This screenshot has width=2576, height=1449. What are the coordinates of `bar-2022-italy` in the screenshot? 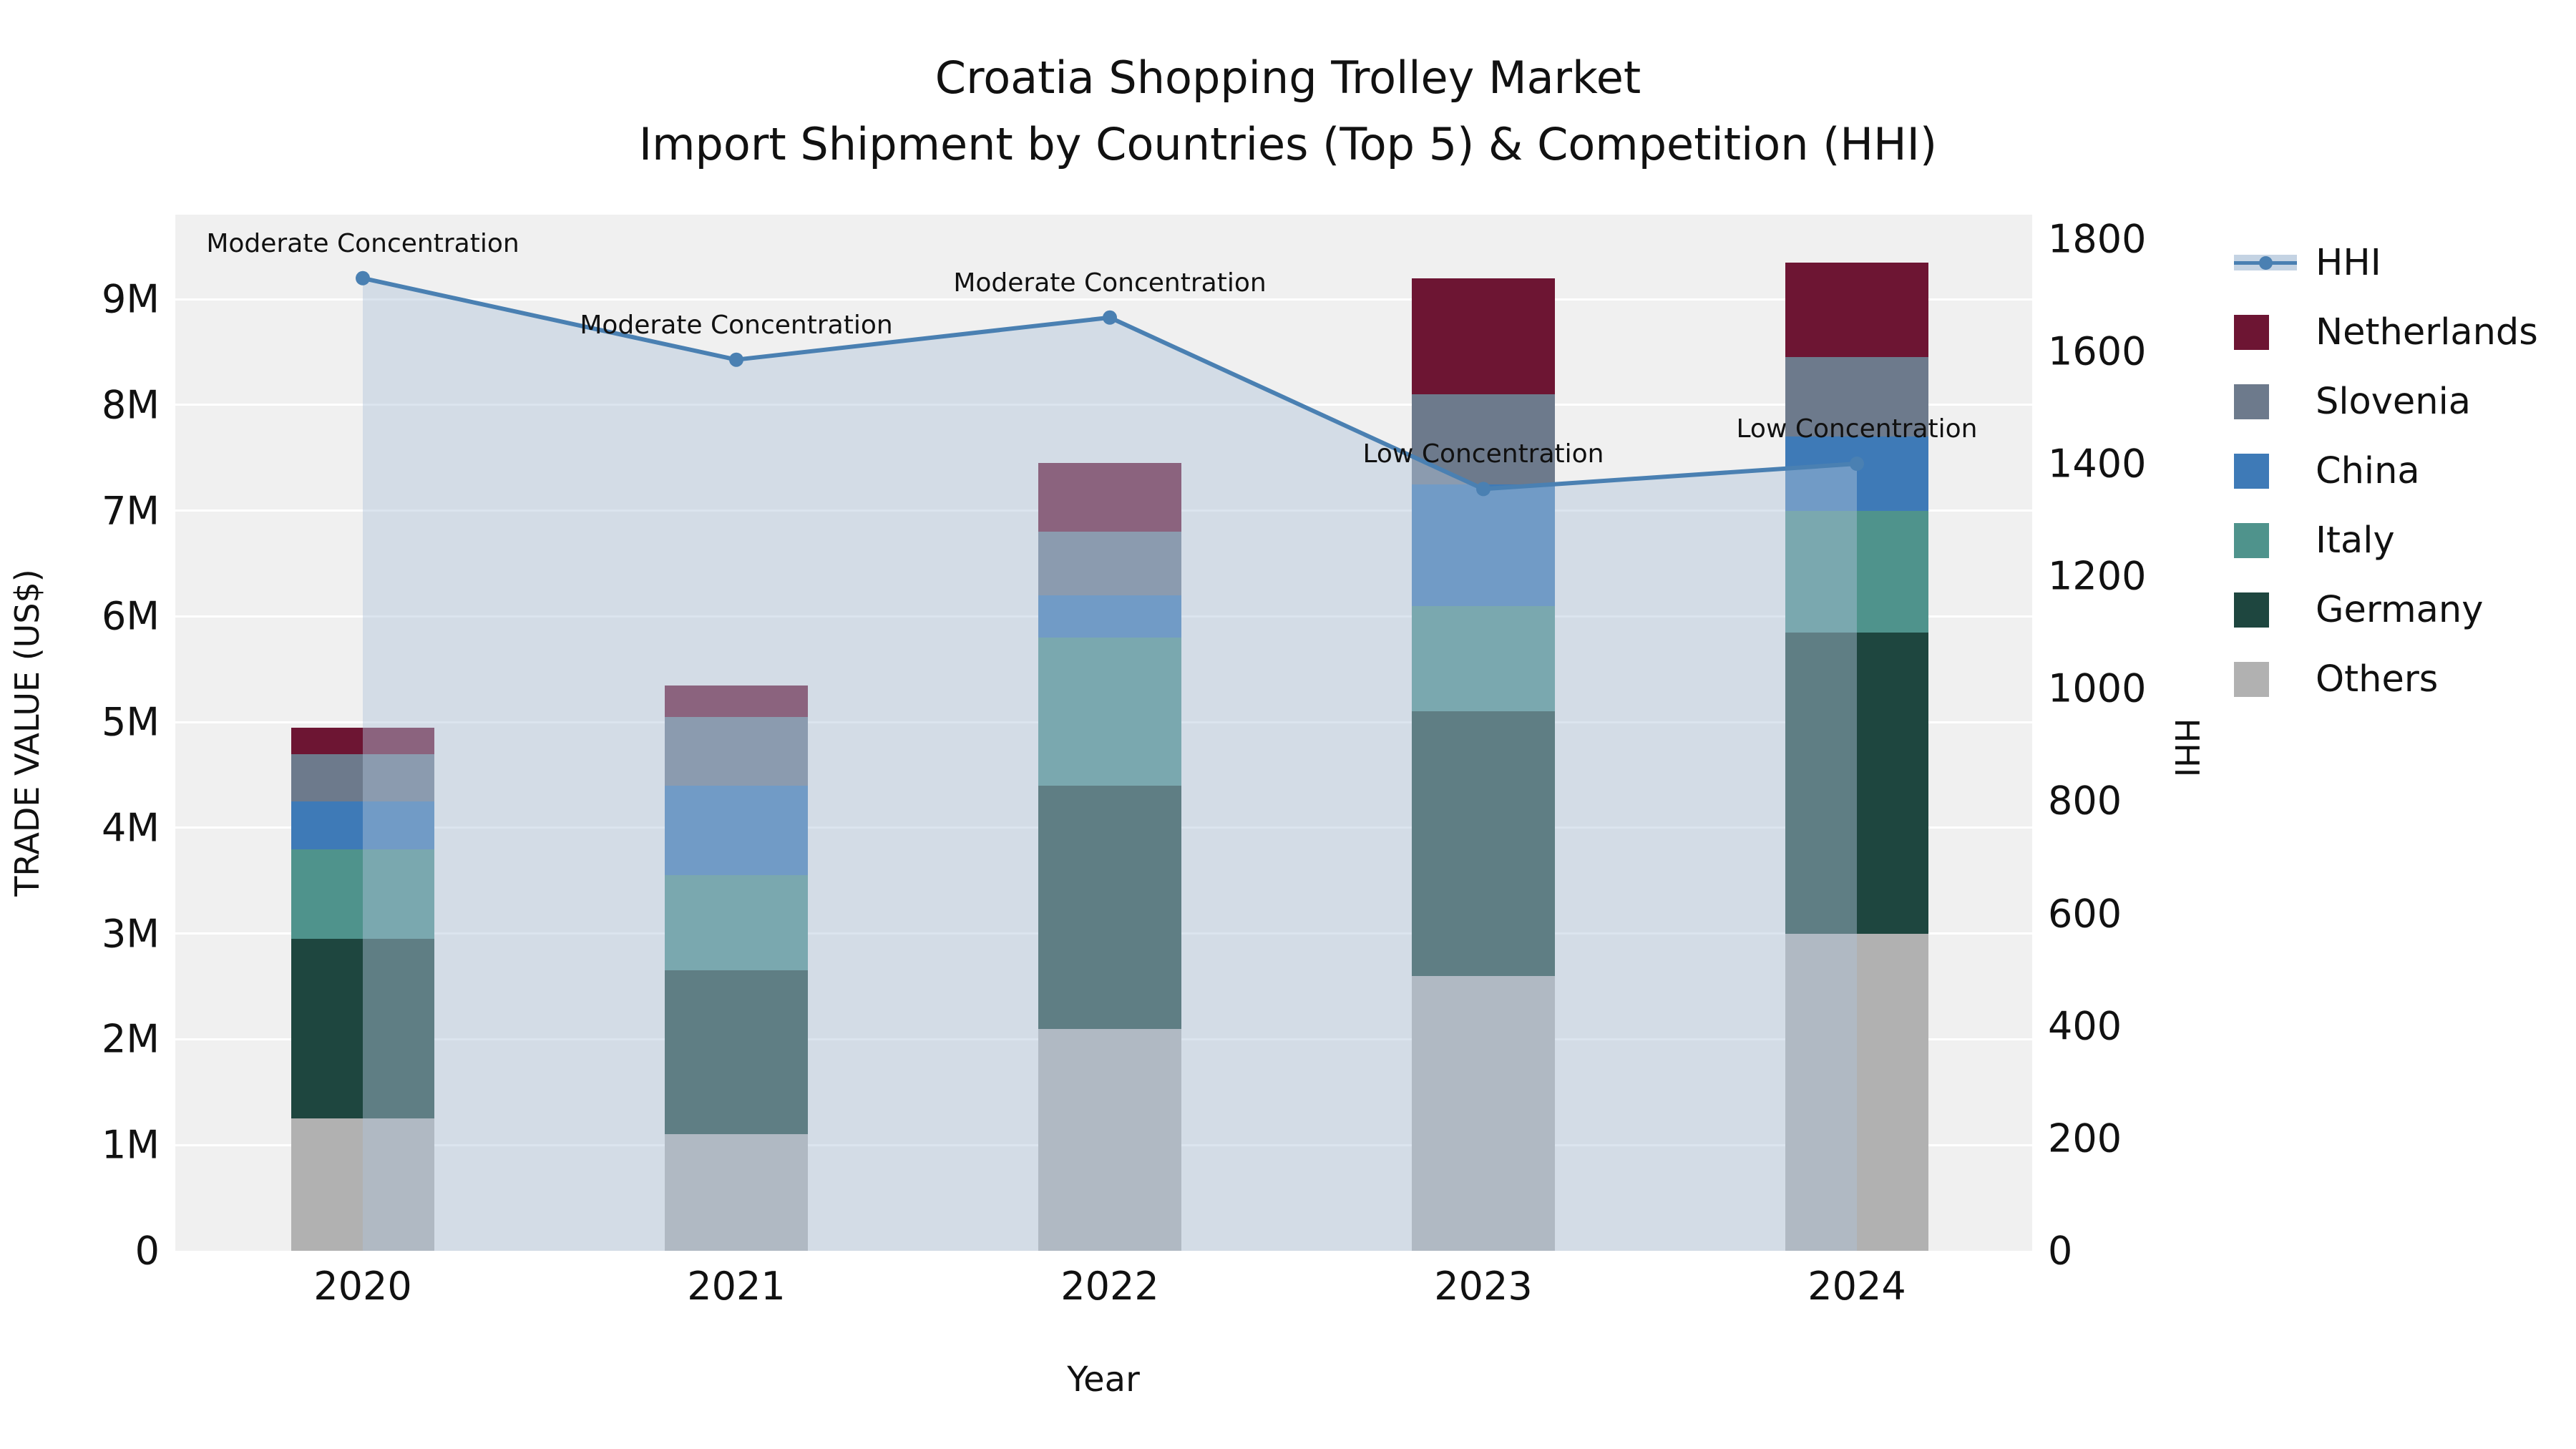 It's located at (1109, 712).